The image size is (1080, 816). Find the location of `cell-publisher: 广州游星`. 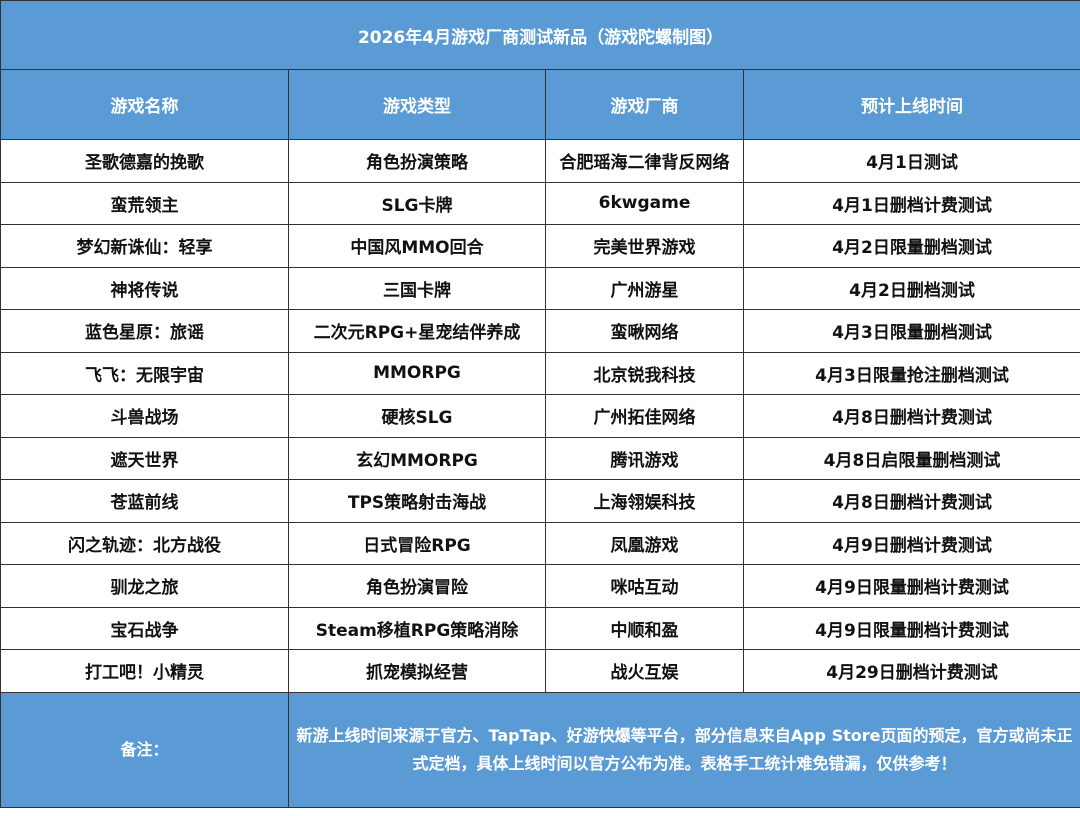

cell-publisher: 广州游星 is located at coordinates (644, 288).